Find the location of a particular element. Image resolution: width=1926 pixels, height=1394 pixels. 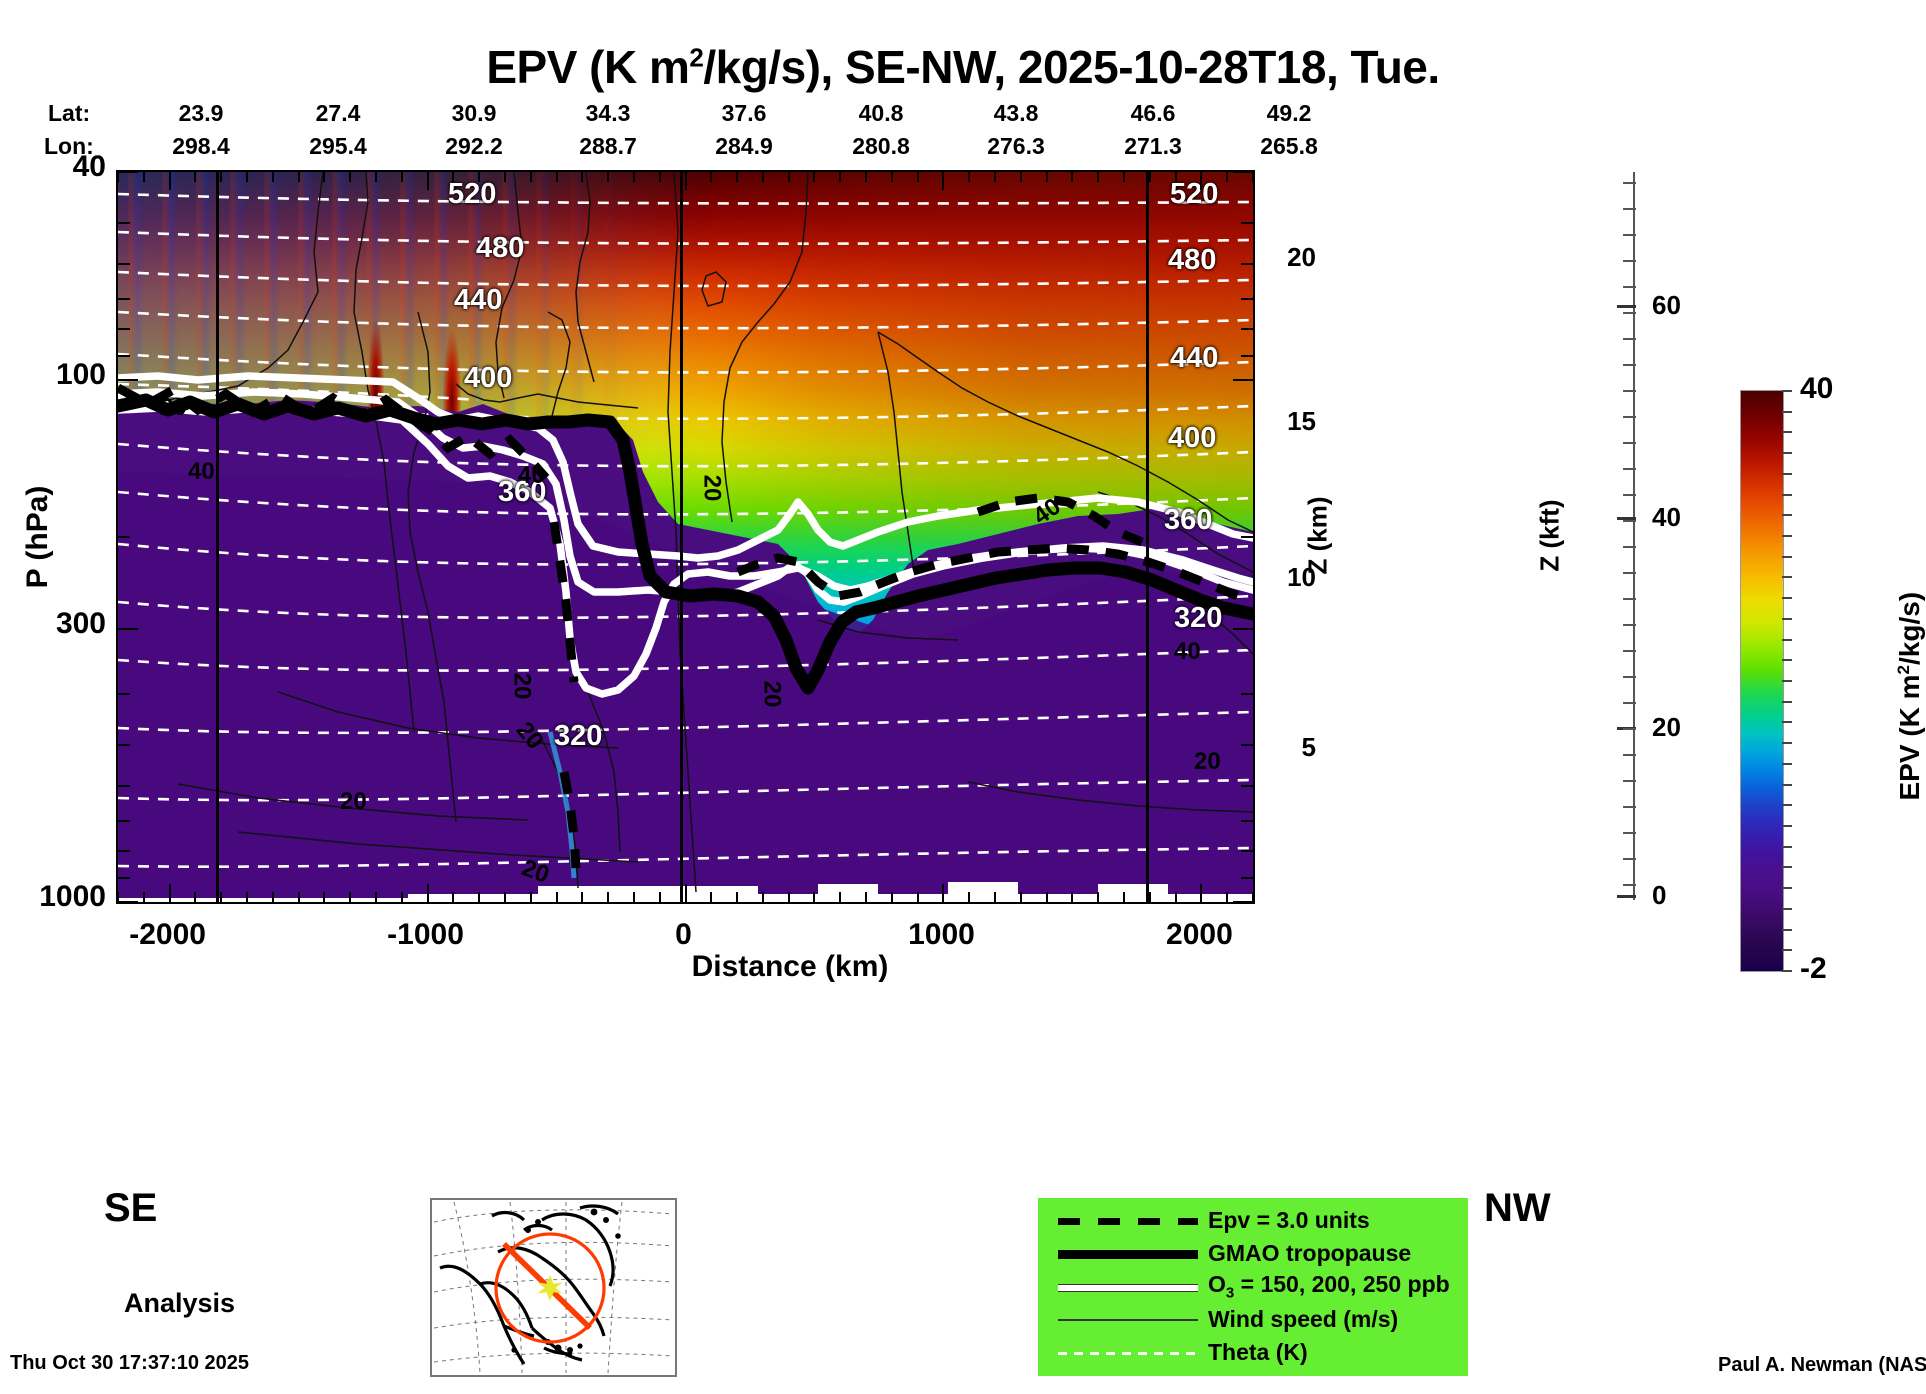

legend-item-ozone: O3 = 150, 200, 250 ppb is located at coordinates (1253, 1286).